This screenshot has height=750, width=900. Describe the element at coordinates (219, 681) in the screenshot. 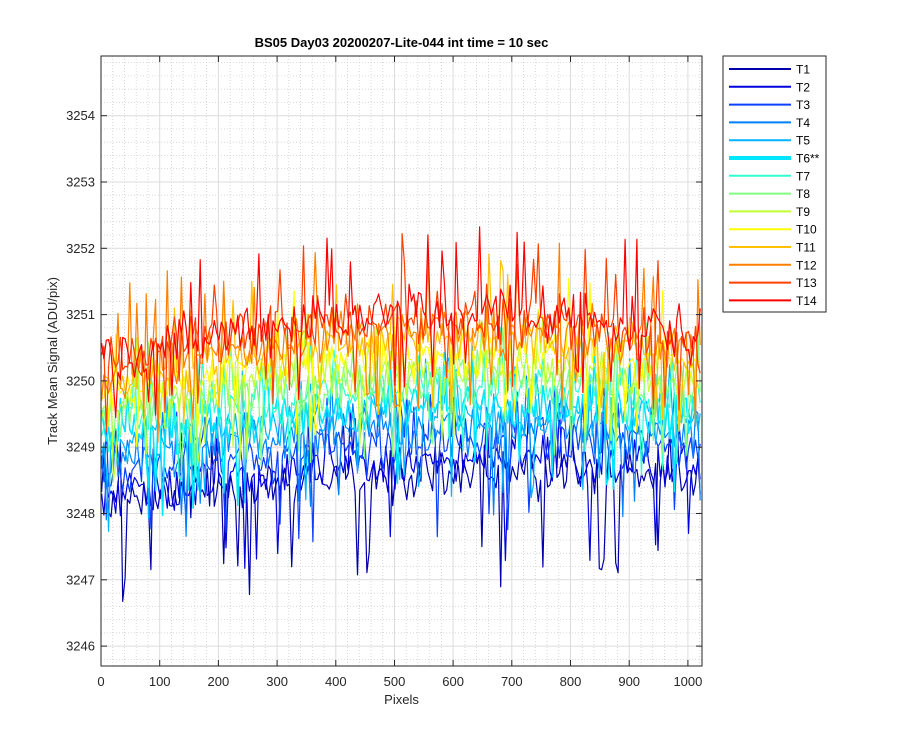

I see `x-tick-label: 200` at that location.